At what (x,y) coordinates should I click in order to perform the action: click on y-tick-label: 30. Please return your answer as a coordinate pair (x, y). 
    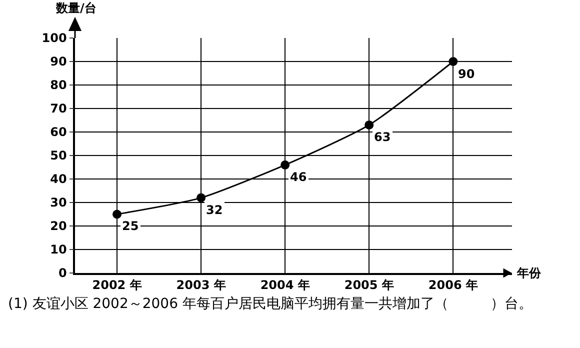
    Looking at the image, I should click on (58, 203).